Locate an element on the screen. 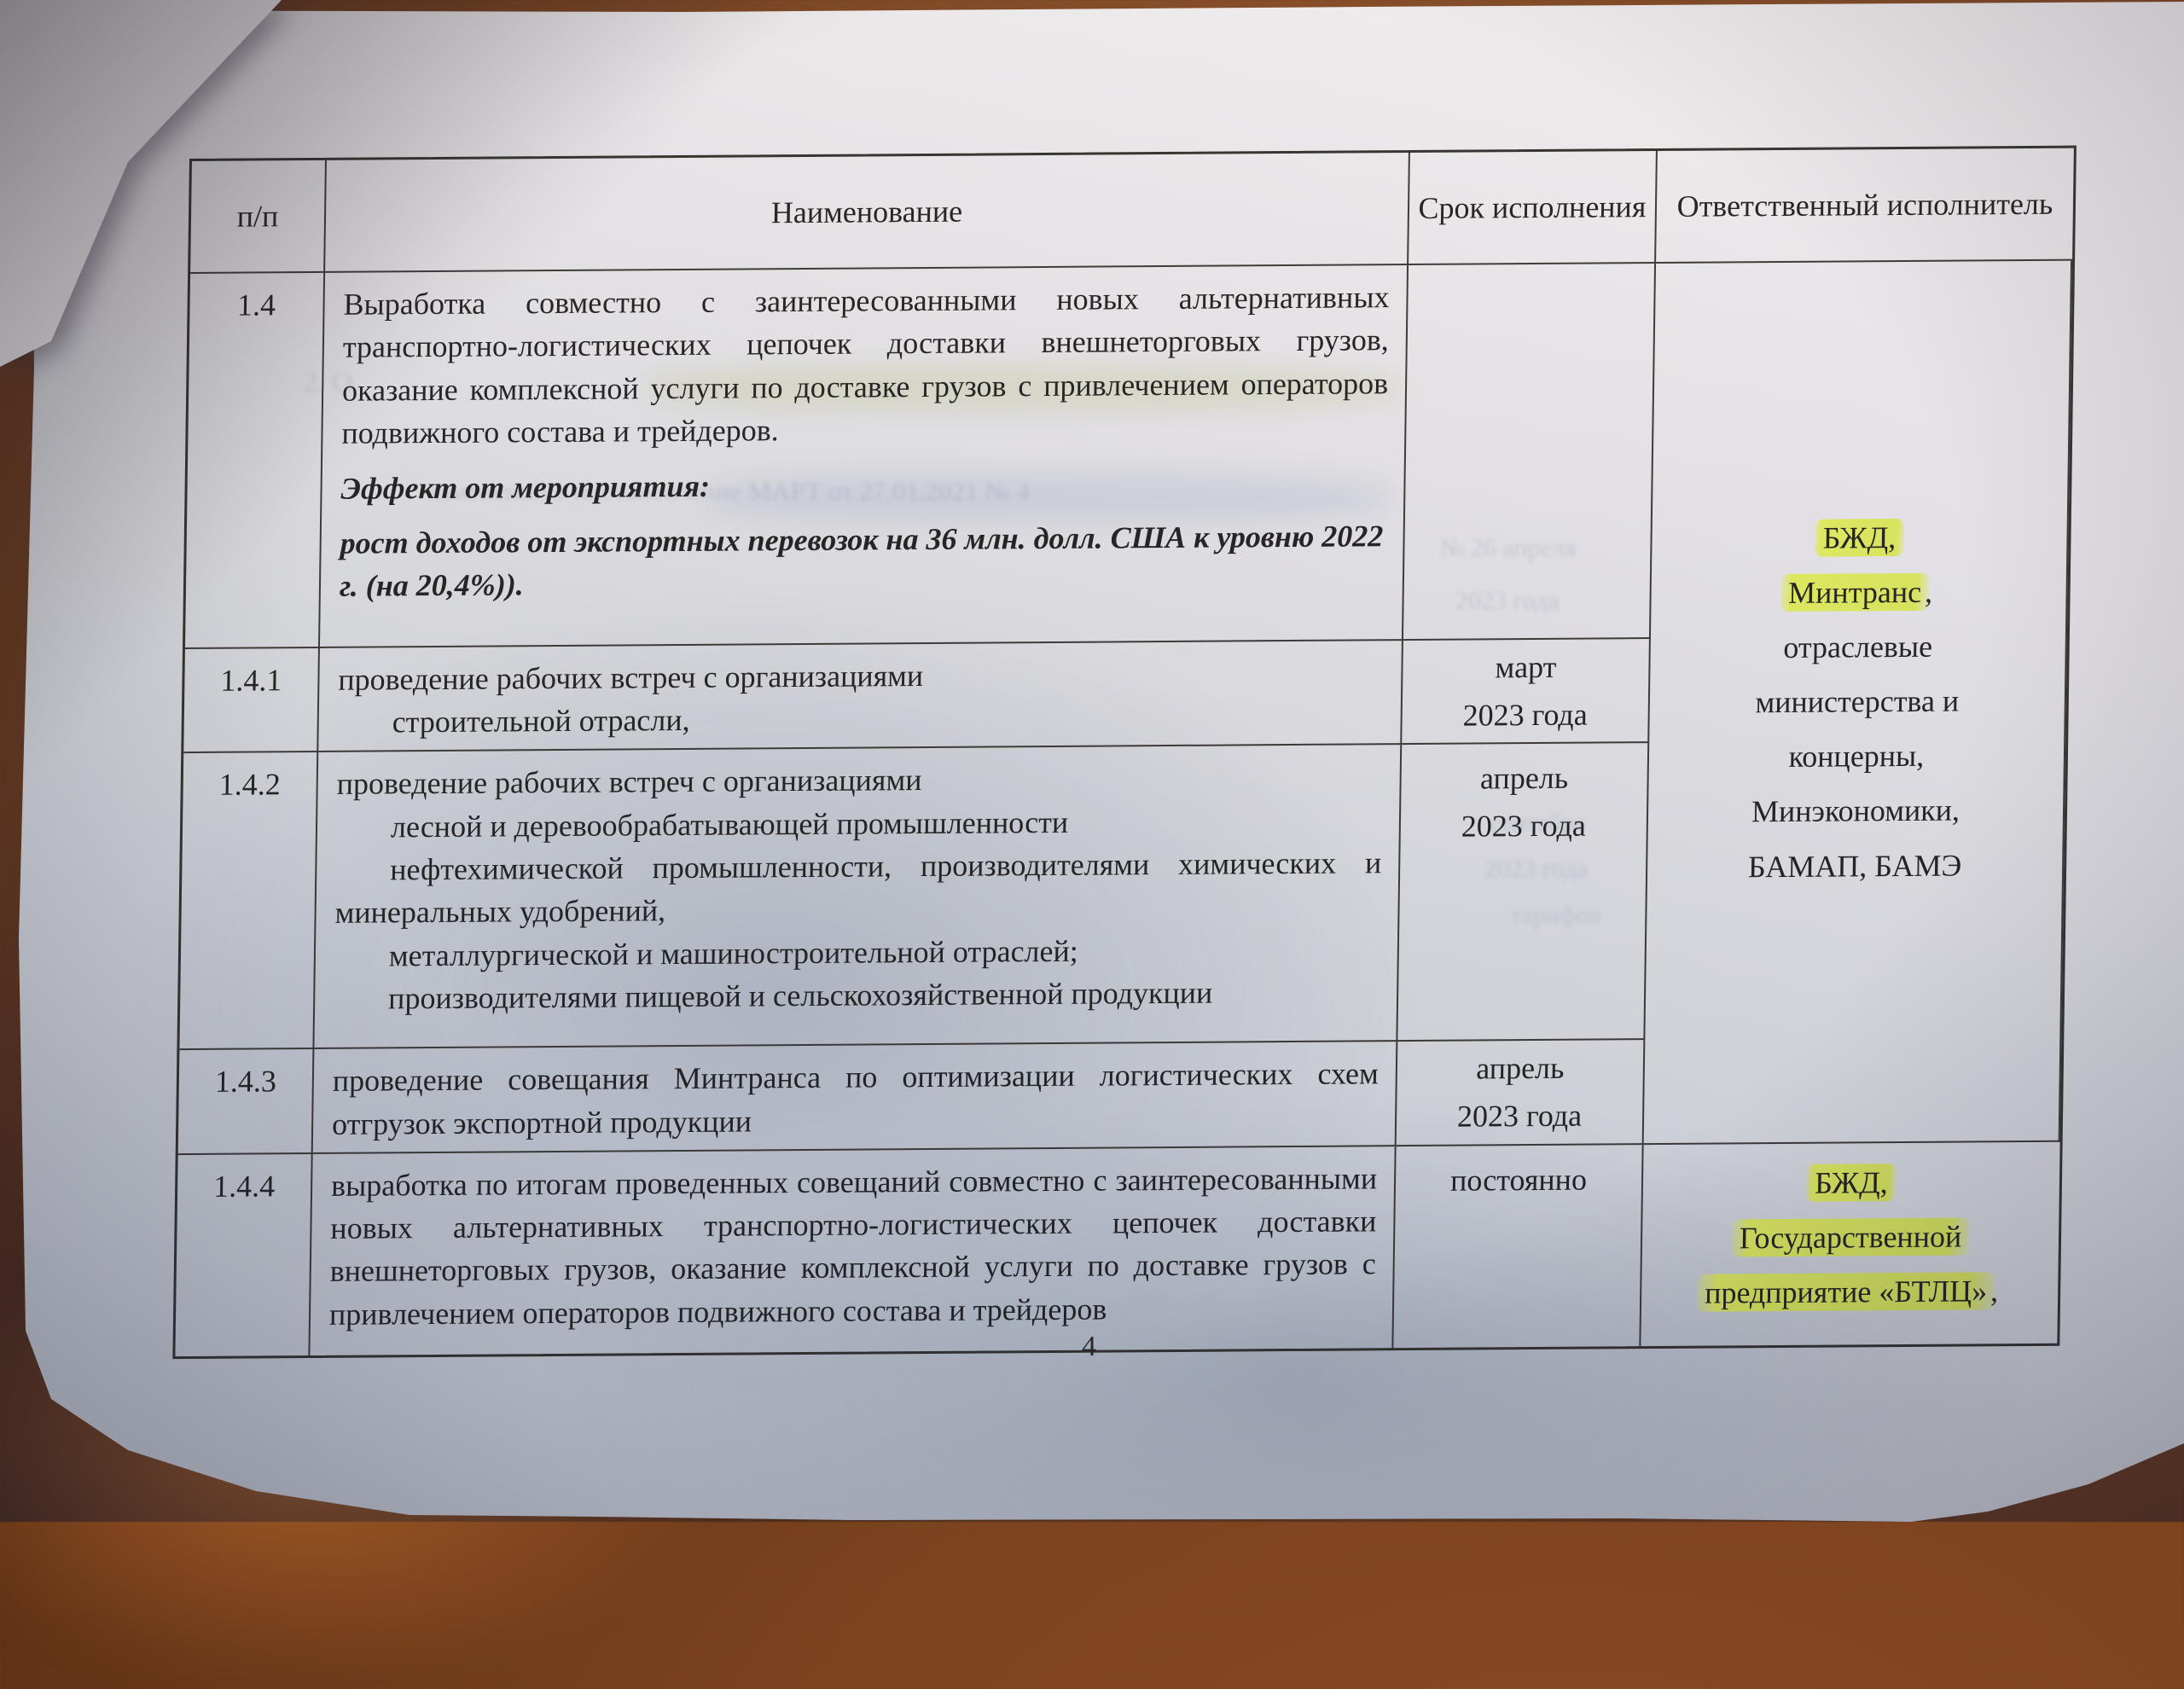 This screenshot has width=2184, height=1689. text-span: Минэкономики, is located at coordinates (1855, 811).